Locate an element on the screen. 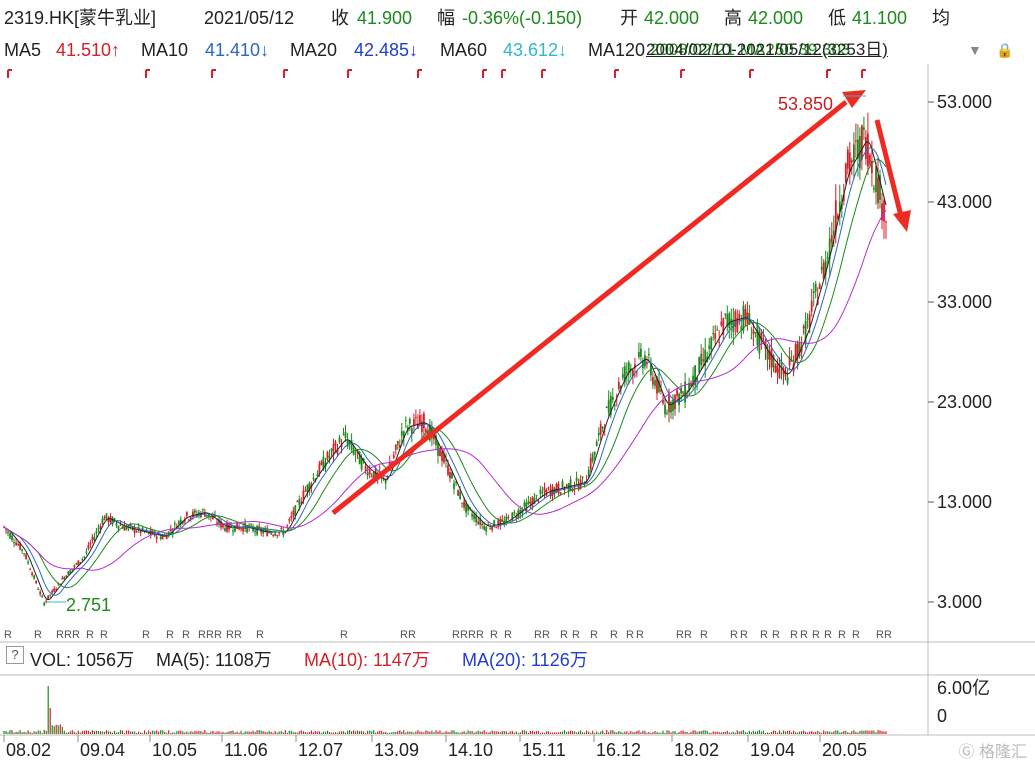  vol-ma10: MA(10): 1147万 is located at coordinates (367, 660).